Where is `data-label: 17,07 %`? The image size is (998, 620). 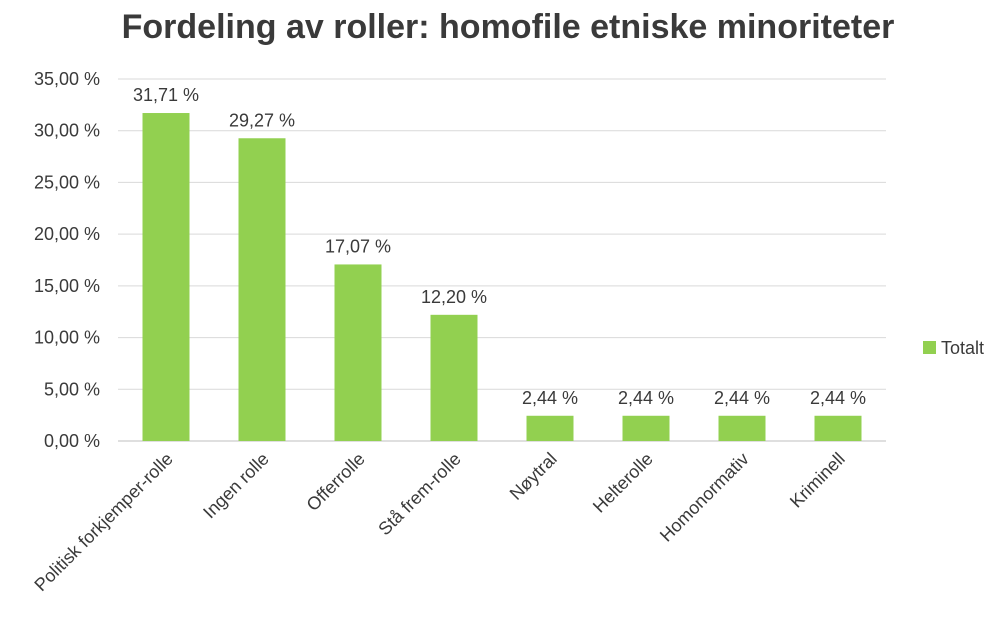 data-label: 17,07 % is located at coordinates (358, 246).